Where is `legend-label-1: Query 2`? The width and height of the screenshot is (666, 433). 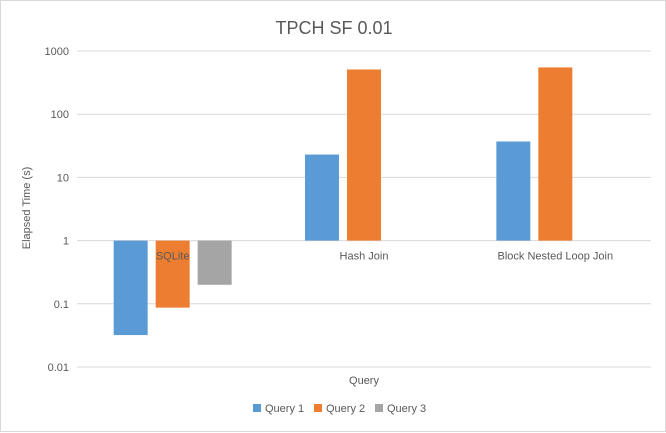 legend-label-1: Query 2 is located at coordinates (345, 409).